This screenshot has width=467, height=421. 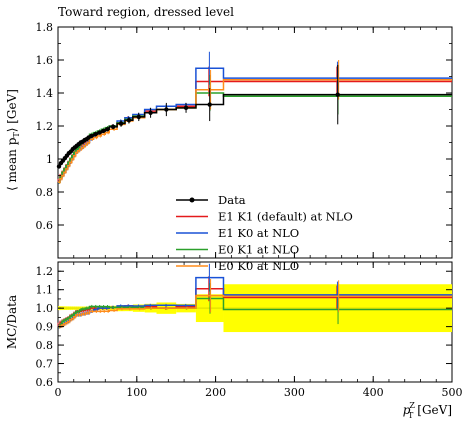 What do you see at coordinates (258, 266) in the screenshot?
I see `legend-label-e0-k0-at-nlo: E0 K0 at NLO` at bounding box center [258, 266].